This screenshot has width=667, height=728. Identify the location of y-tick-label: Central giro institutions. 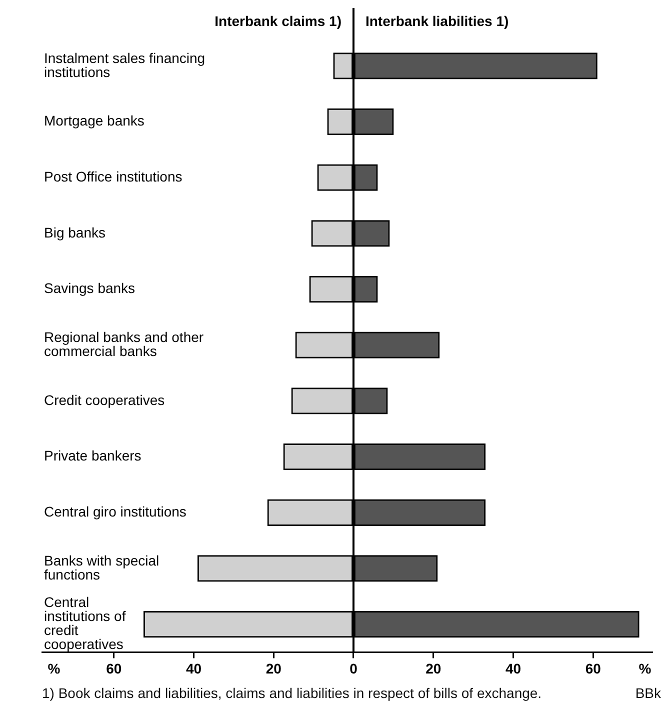
(115, 511).